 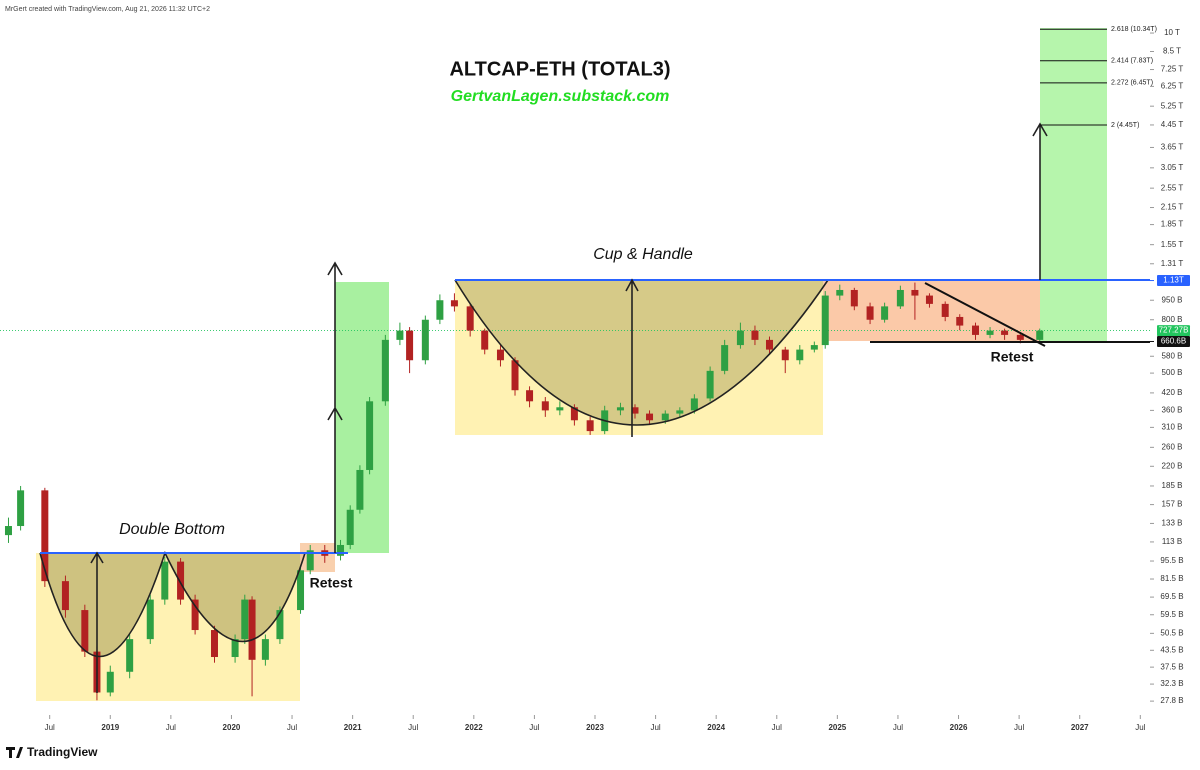 What do you see at coordinates (110, 727) in the screenshot?
I see `x-tick-label: 2019` at bounding box center [110, 727].